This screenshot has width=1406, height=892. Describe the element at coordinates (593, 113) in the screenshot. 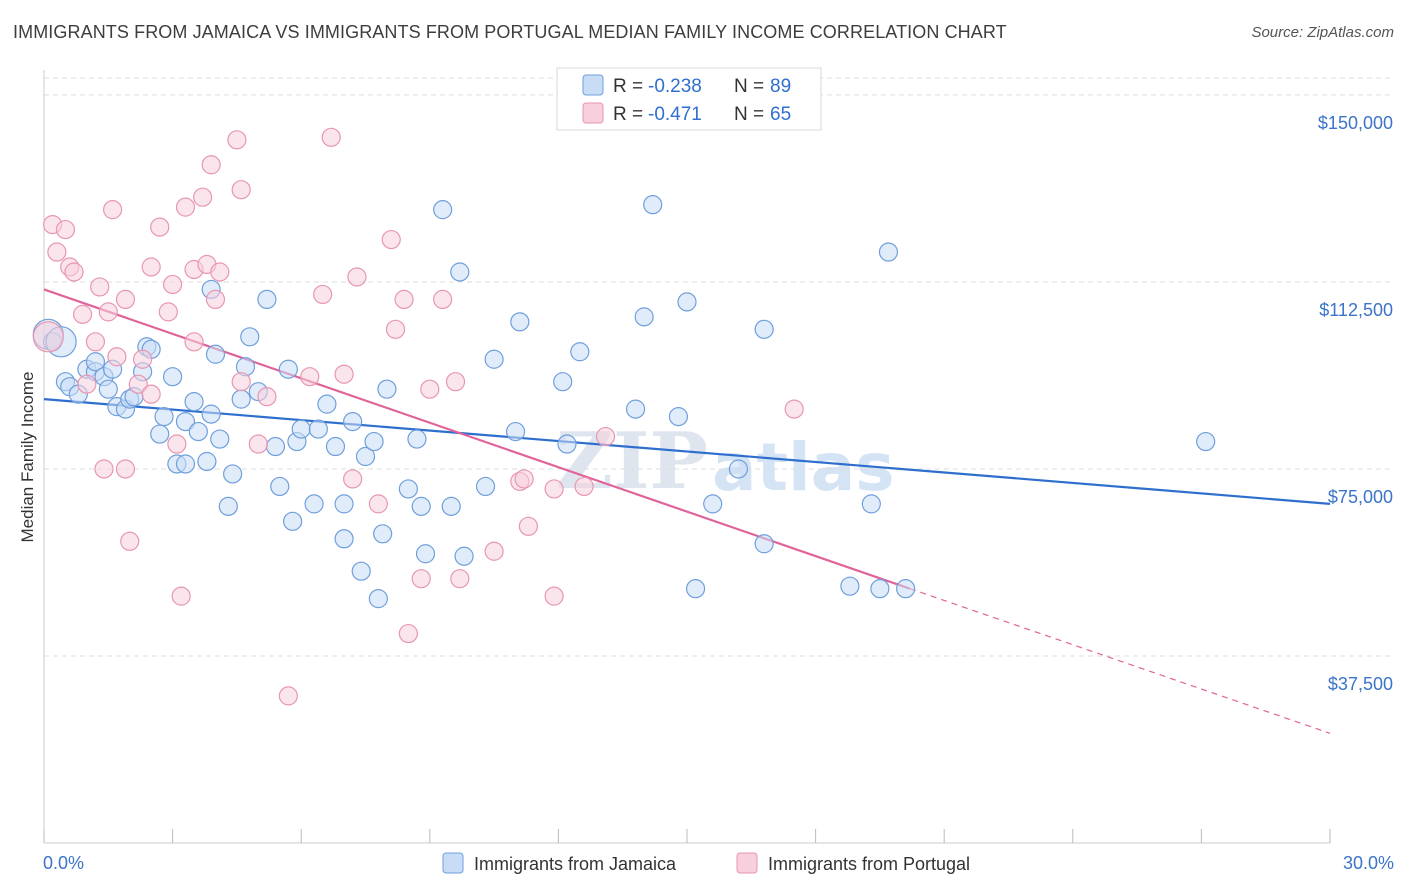

I see `legend-swatch-portugal` at that location.